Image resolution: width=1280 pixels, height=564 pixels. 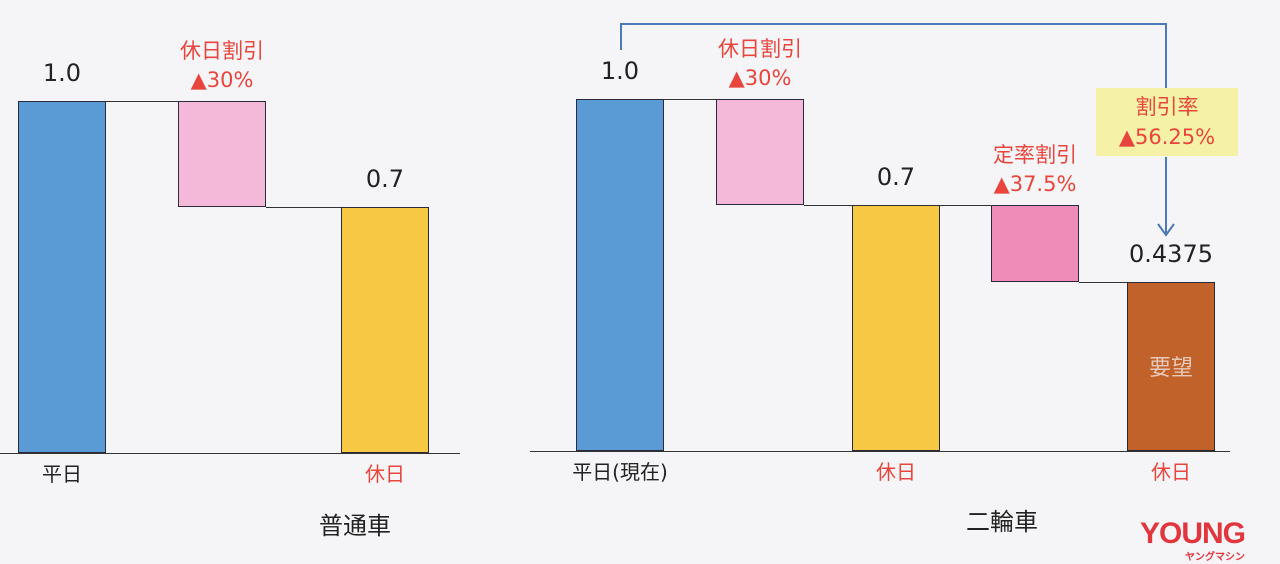 What do you see at coordinates (1167, 122) in the screenshot?
I see `discount-rate-callout: 割引率 ▲56.25%` at bounding box center [1167, 122].